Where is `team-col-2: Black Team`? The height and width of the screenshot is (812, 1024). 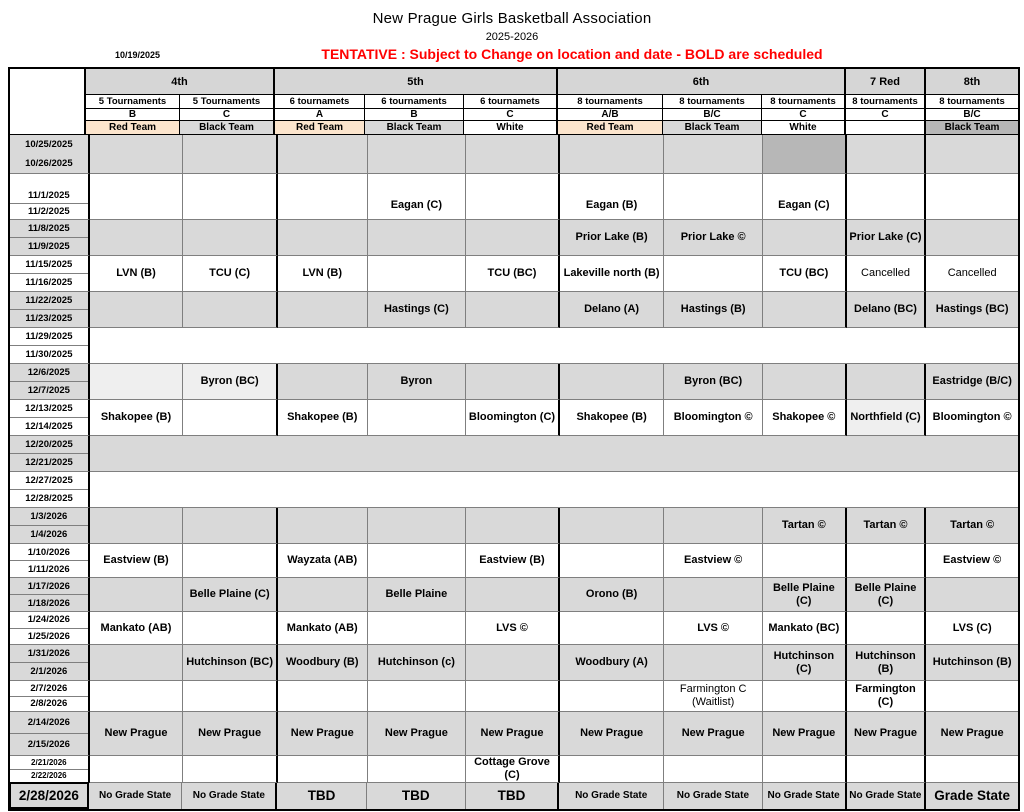 team-col-2: Black Team is located at coordinates (227, 128).